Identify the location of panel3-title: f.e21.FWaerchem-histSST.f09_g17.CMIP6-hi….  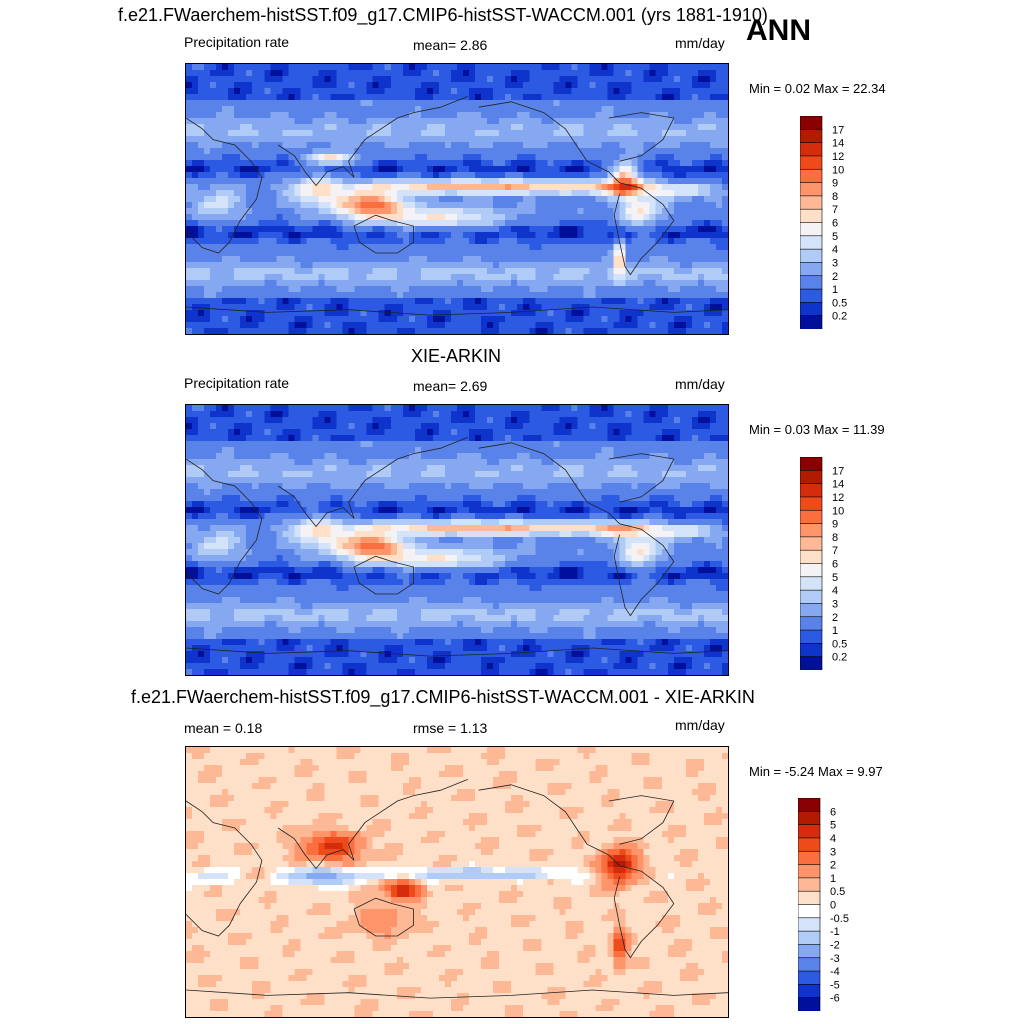
(443, 697).